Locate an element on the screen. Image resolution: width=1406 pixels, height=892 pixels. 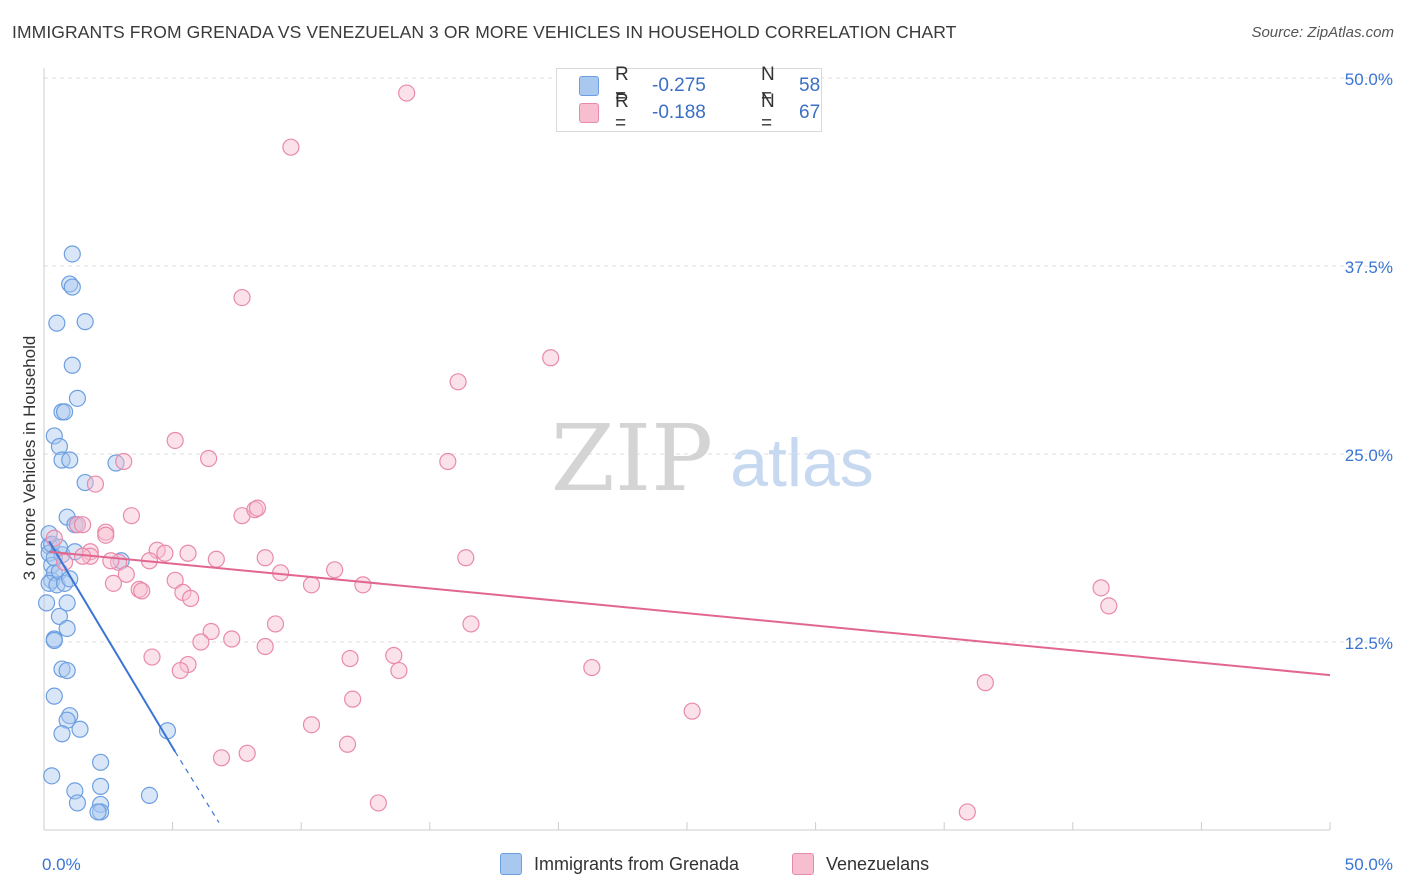
legend-n-value: 58 is located at coordinates (810, 85).